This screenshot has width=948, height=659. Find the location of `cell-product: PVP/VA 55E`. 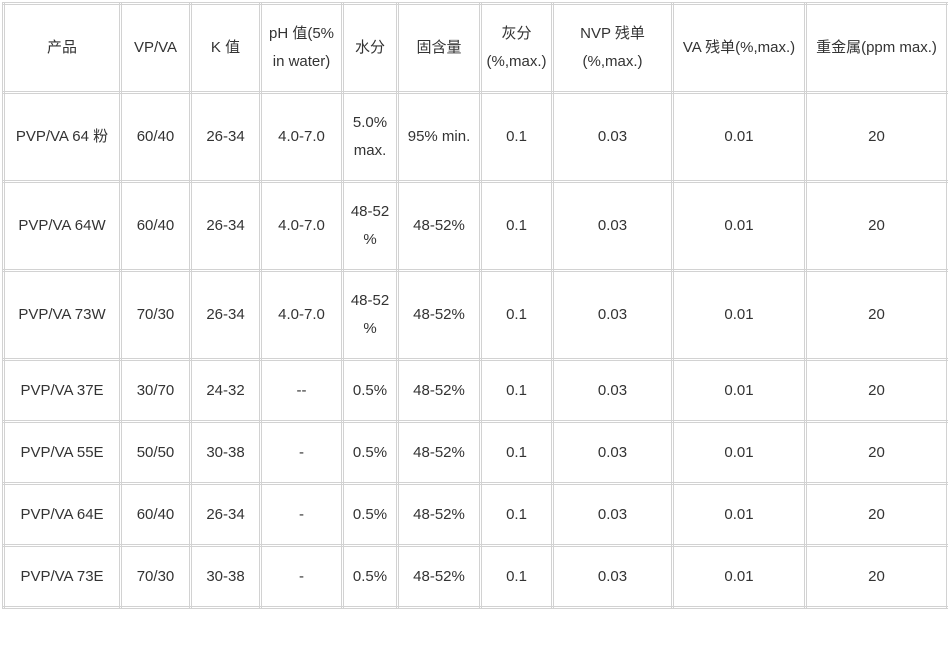

cell-product: PVP/VA 55E is located at coordinates (62, 452).